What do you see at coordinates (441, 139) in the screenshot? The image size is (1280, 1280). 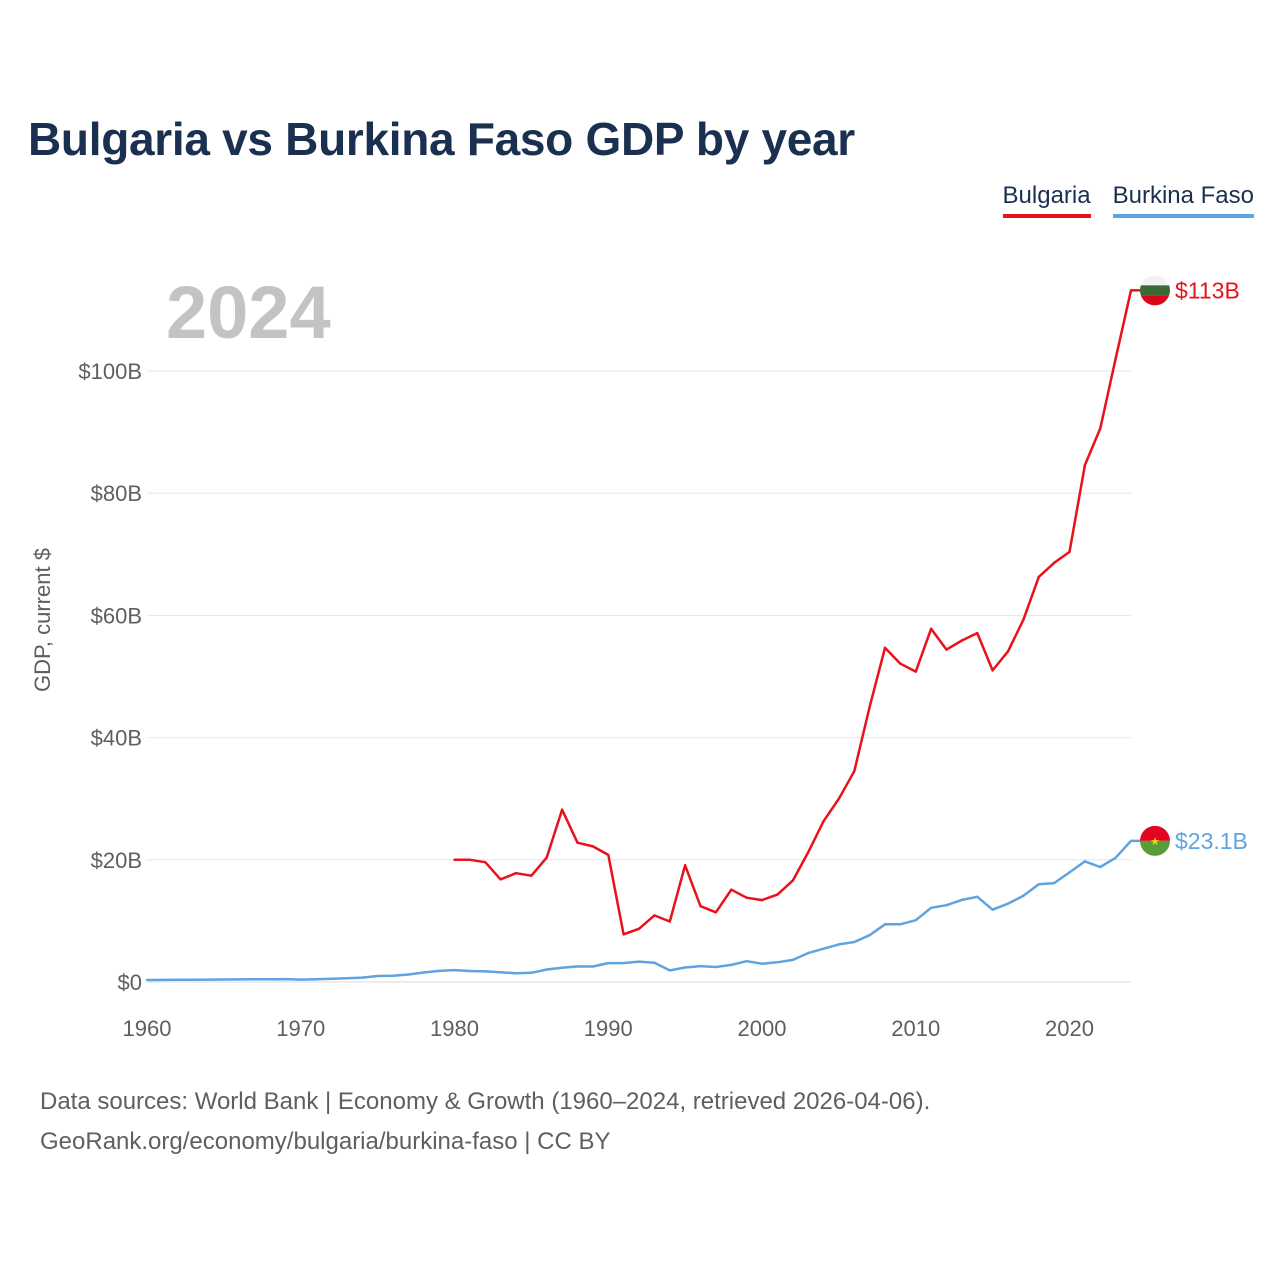 I see `chart-title: Bulgaria vs Burkina Faso GDP by year` at bounding box center [441, 139].